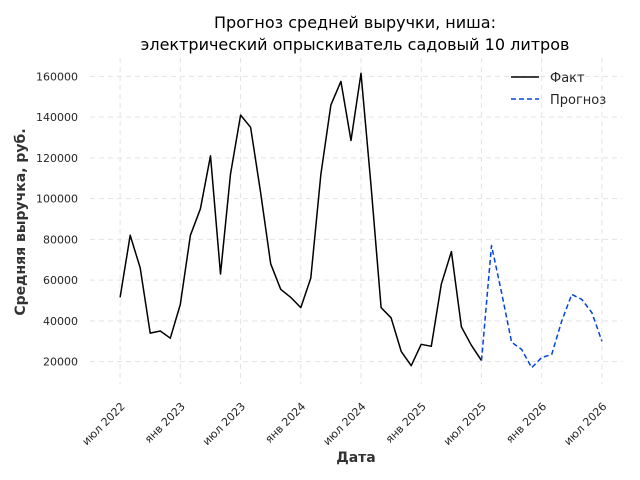 This screenshot has width=640, height=480. I want to click on y-tick-label: 80000, so click(60, 239).